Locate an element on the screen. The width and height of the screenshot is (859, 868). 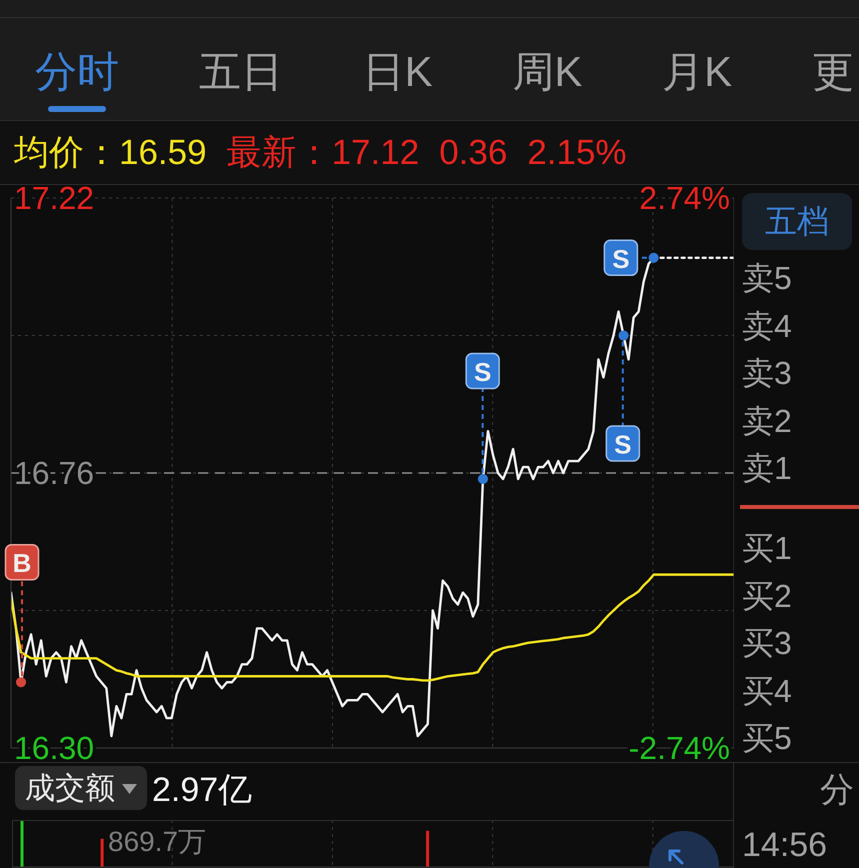
rounded-button: 五档 is located at coordinates (797, 221).